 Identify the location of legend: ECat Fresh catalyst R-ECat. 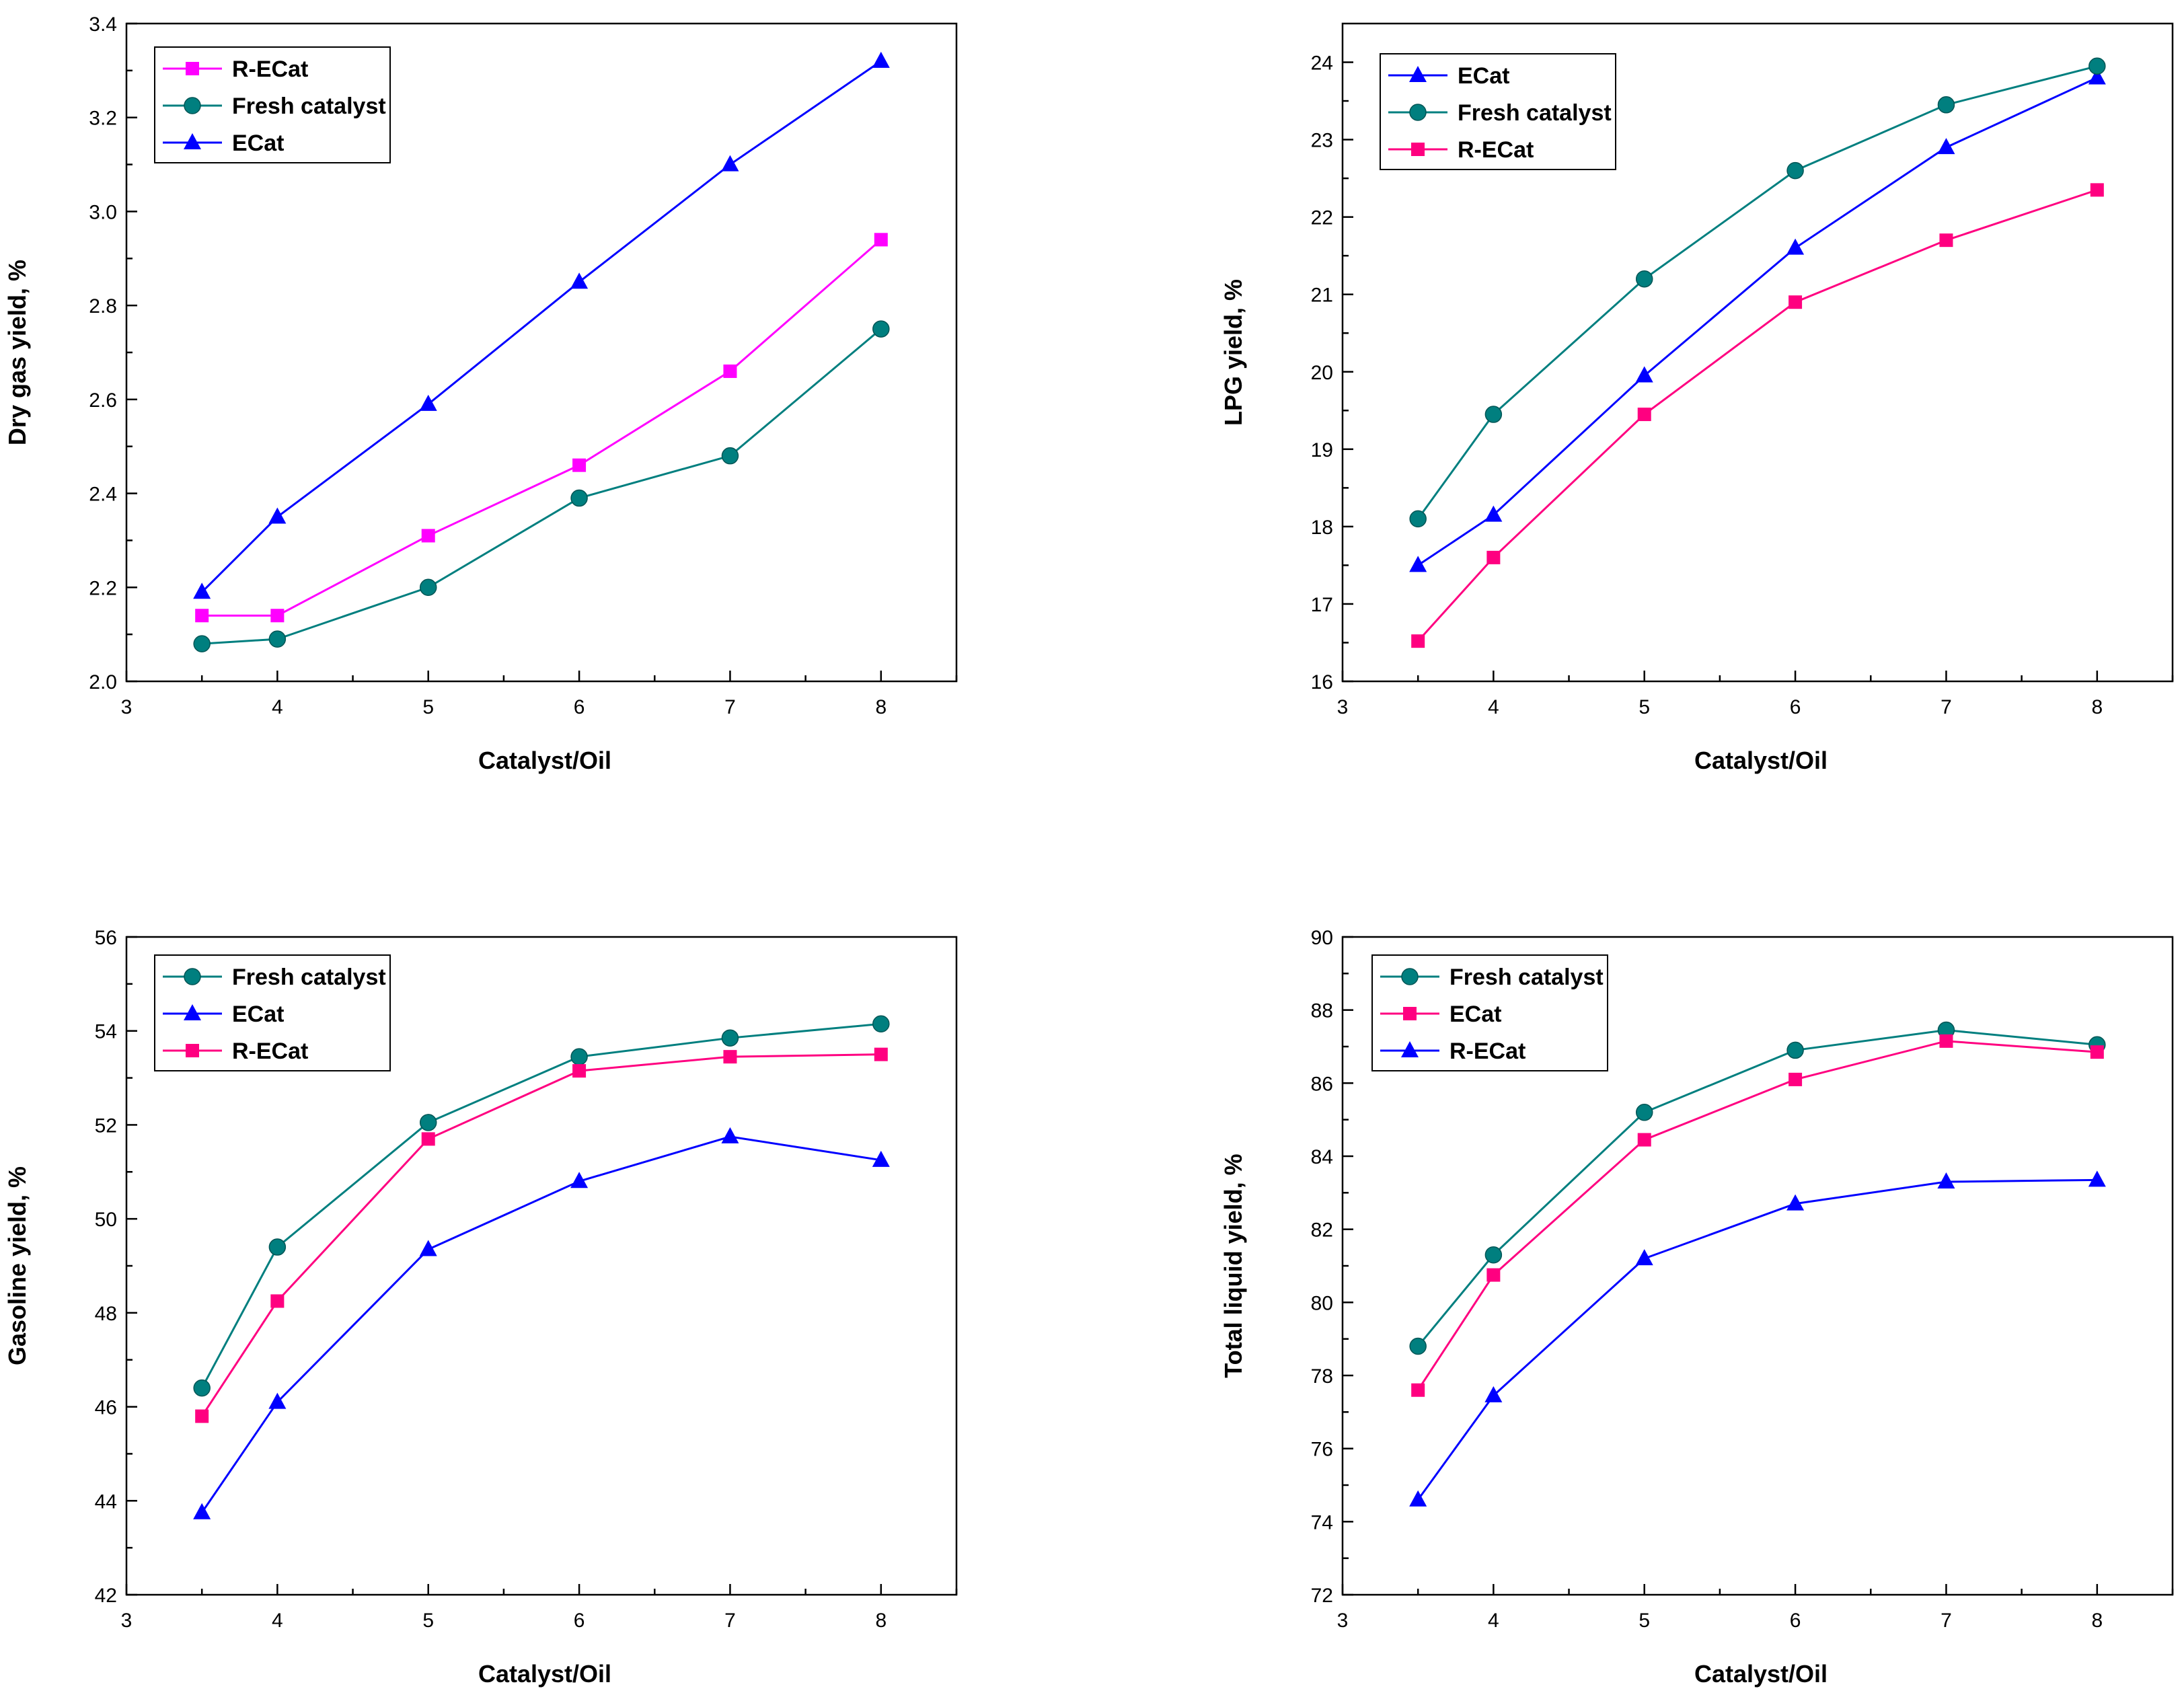
(1498, 111).